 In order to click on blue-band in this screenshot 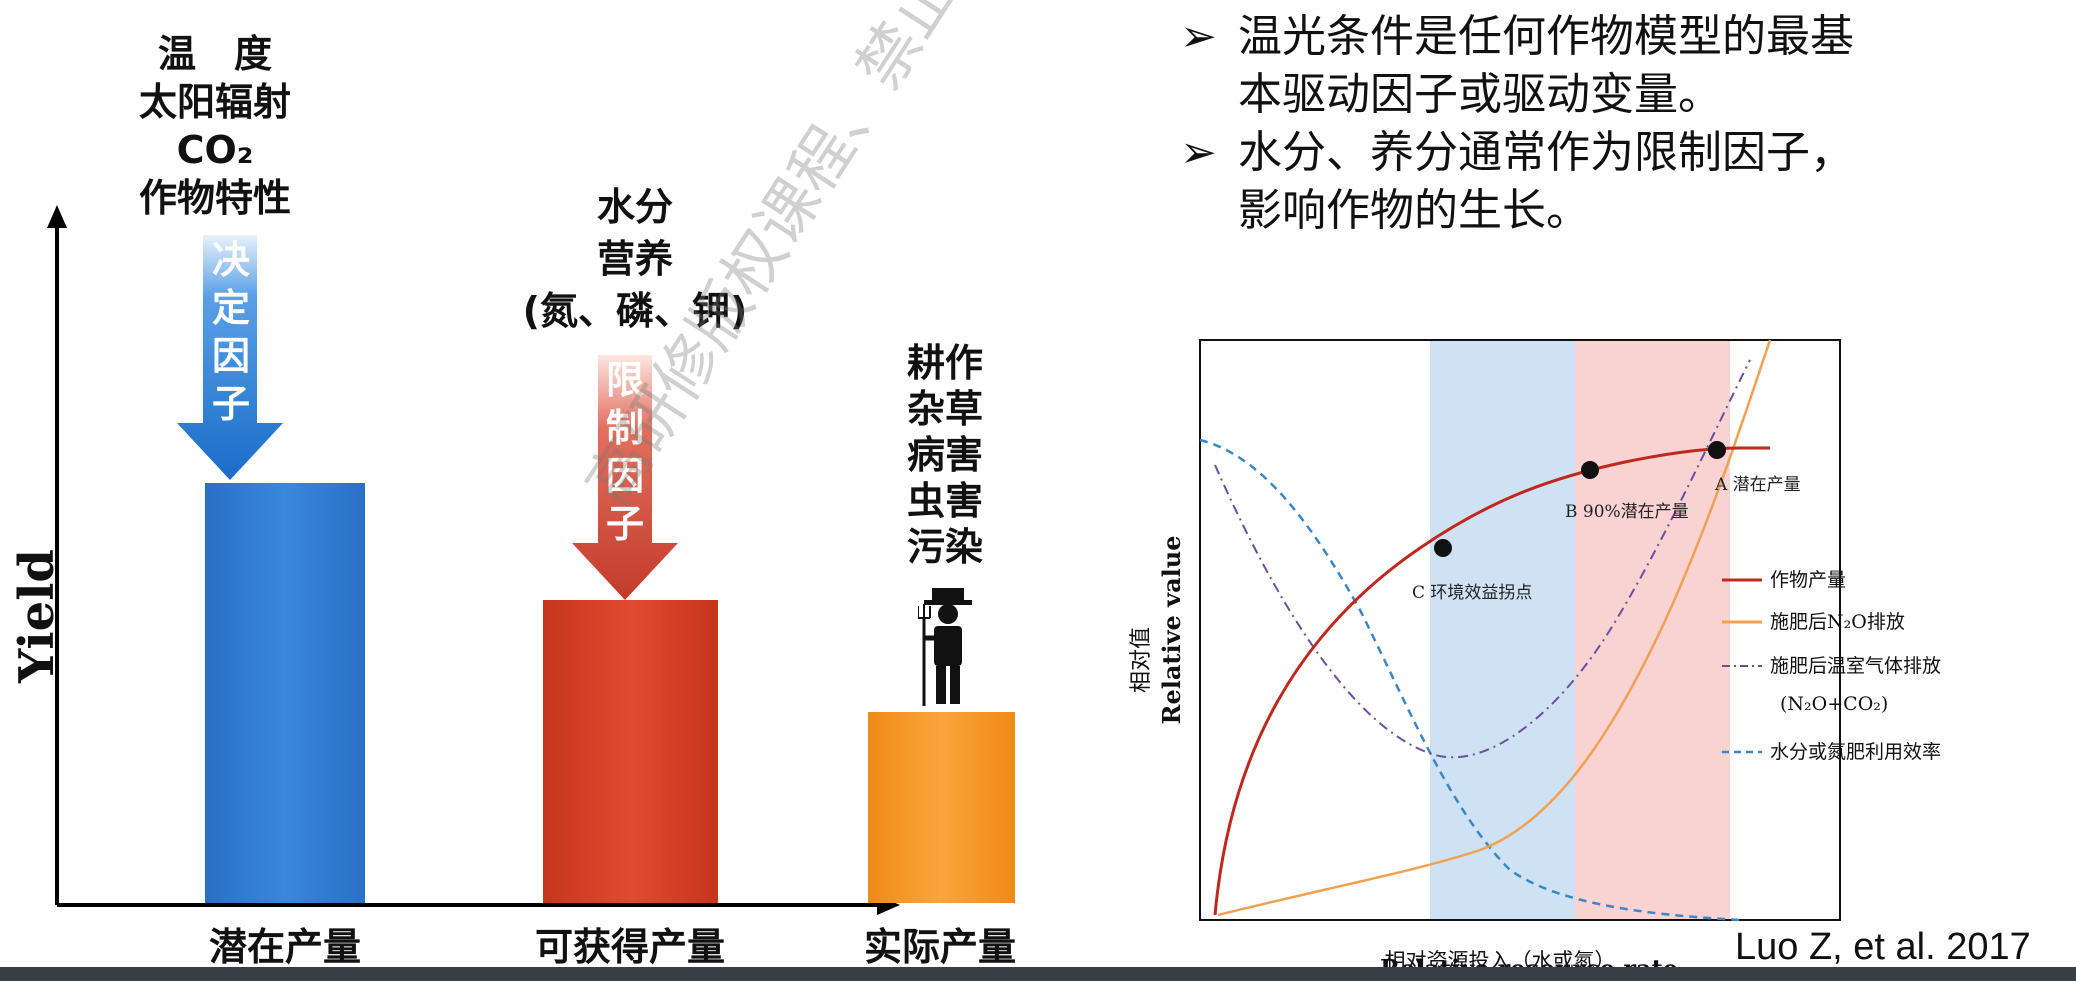, I will do `click(1502, 630)`.